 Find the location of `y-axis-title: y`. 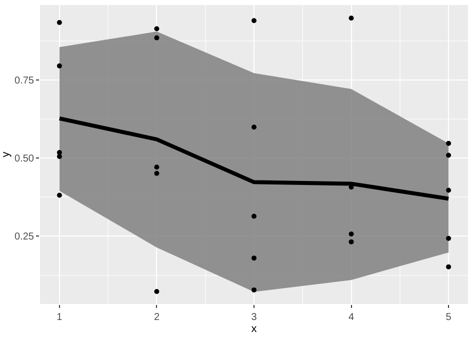

y-axis-title: y is located at coordinates (6, 154).